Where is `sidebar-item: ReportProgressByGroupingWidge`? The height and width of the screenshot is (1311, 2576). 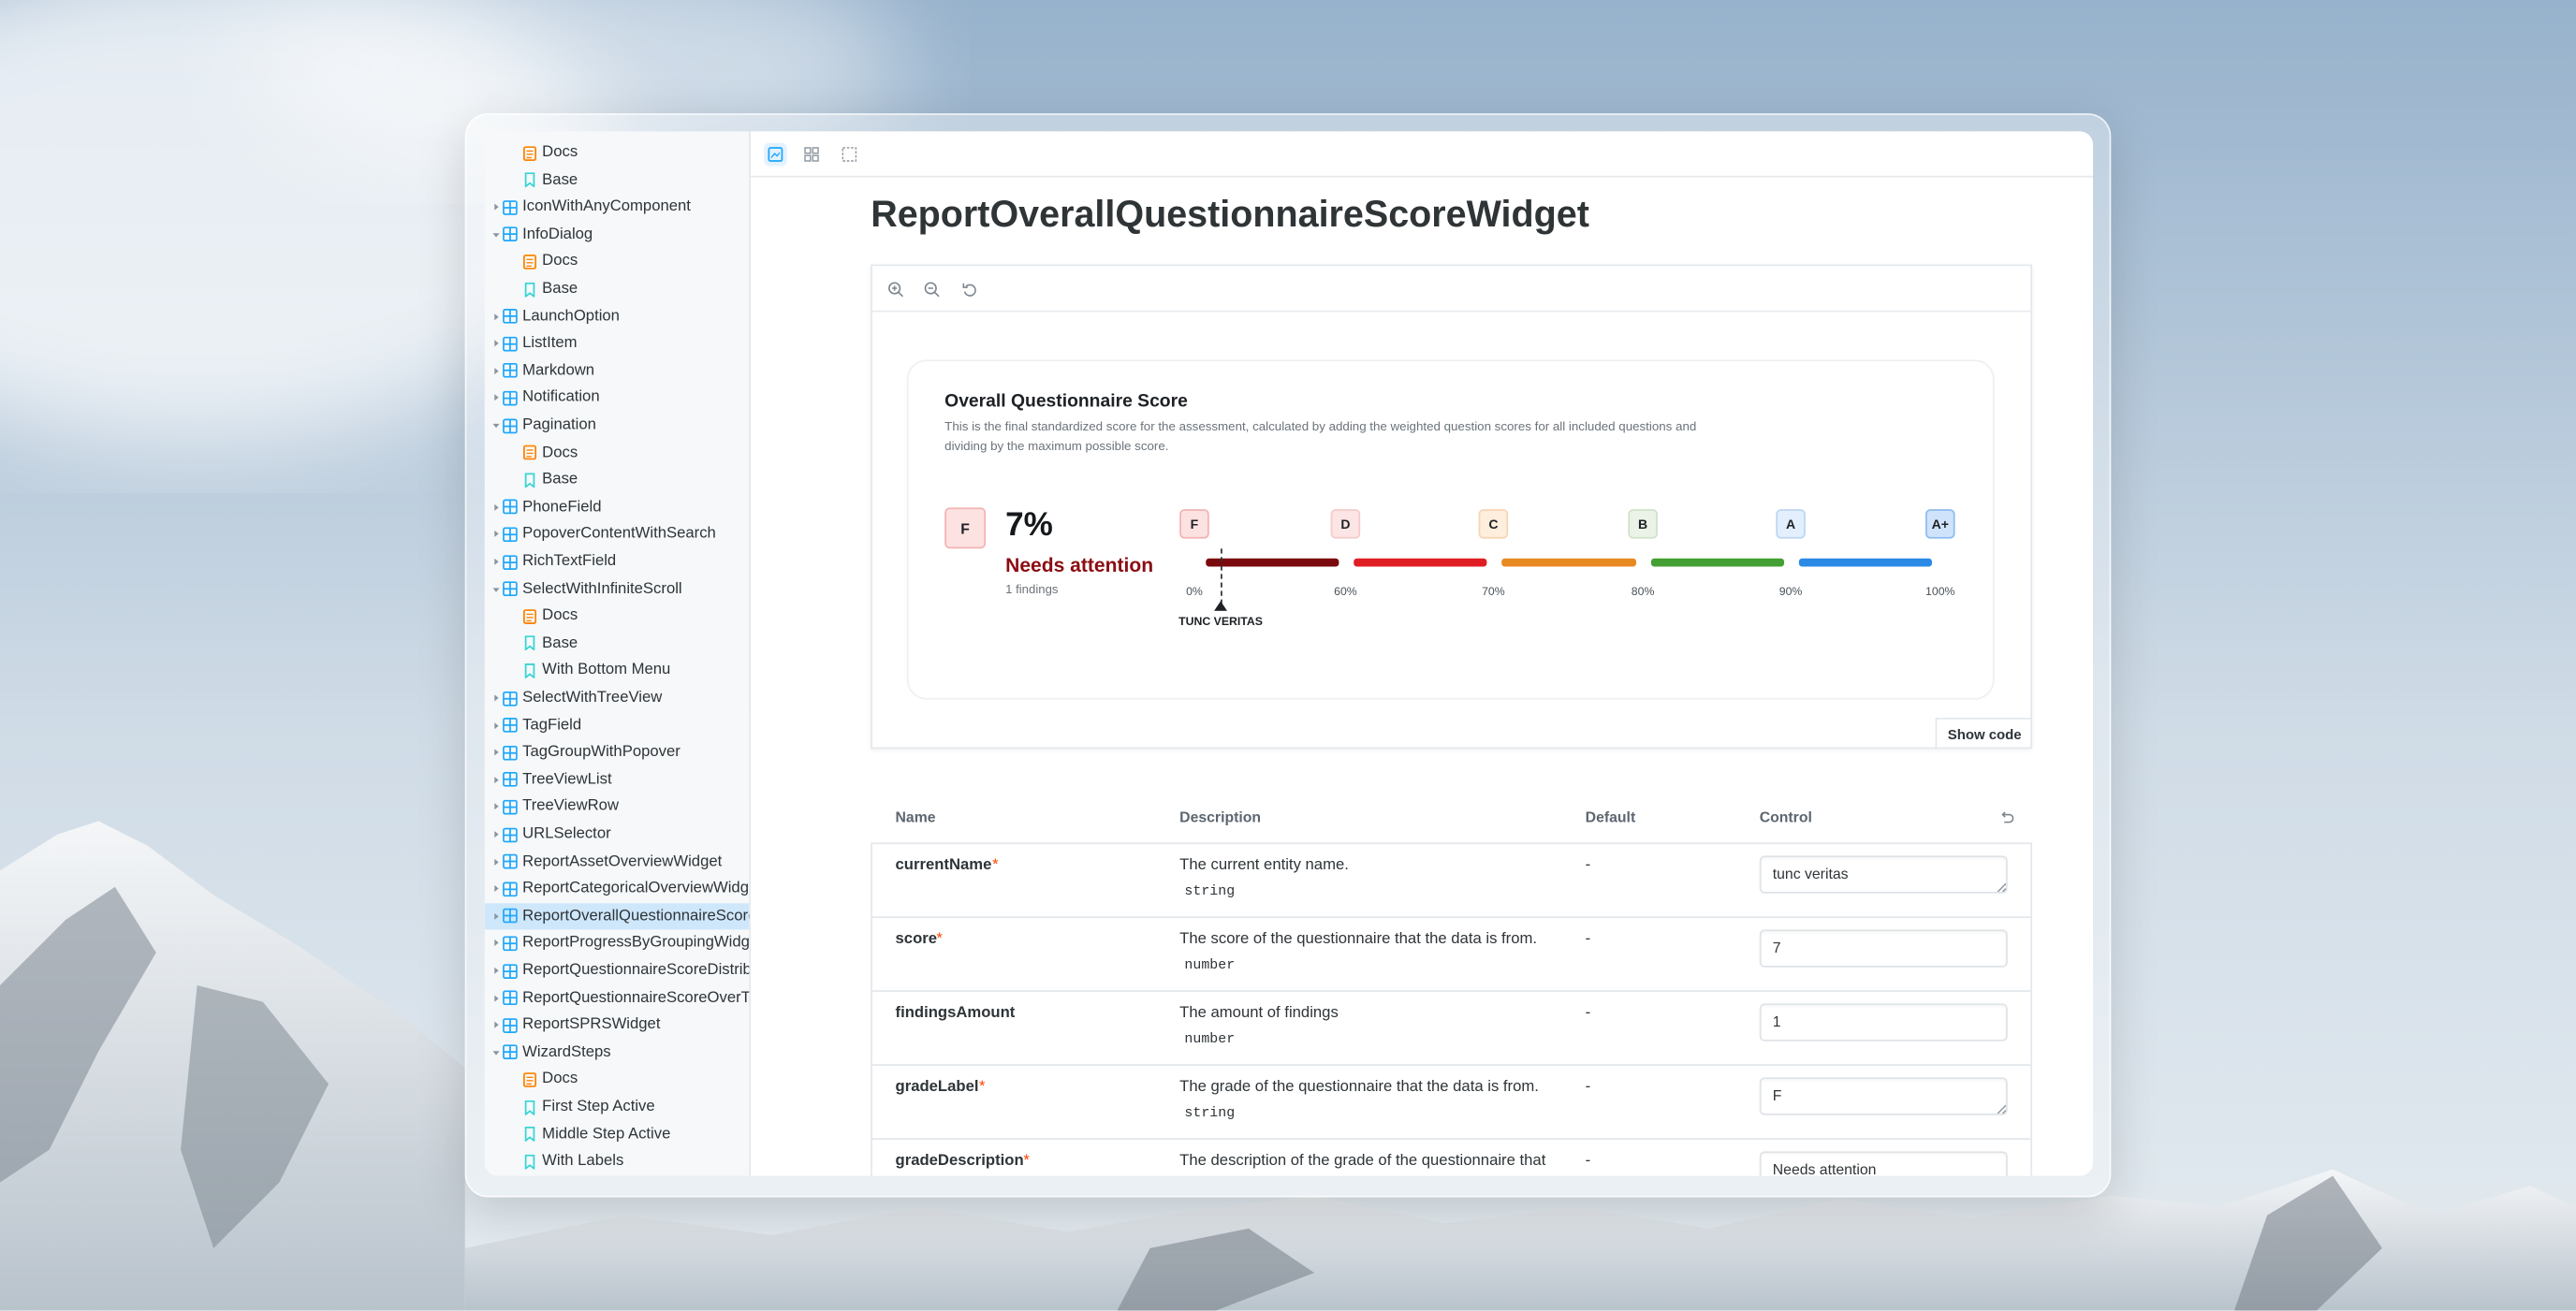
sidebar-item: ReportProgressByGroupingWidge is located at coordinates (636, 943).